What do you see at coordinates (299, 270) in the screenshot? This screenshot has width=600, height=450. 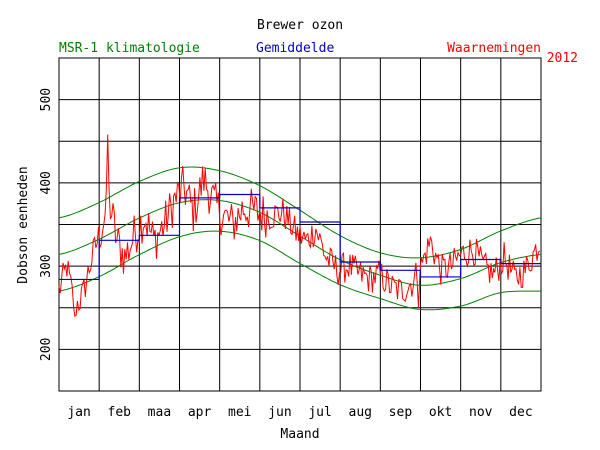 I see `climatology-lower-line` at bounding box center [299, 270].